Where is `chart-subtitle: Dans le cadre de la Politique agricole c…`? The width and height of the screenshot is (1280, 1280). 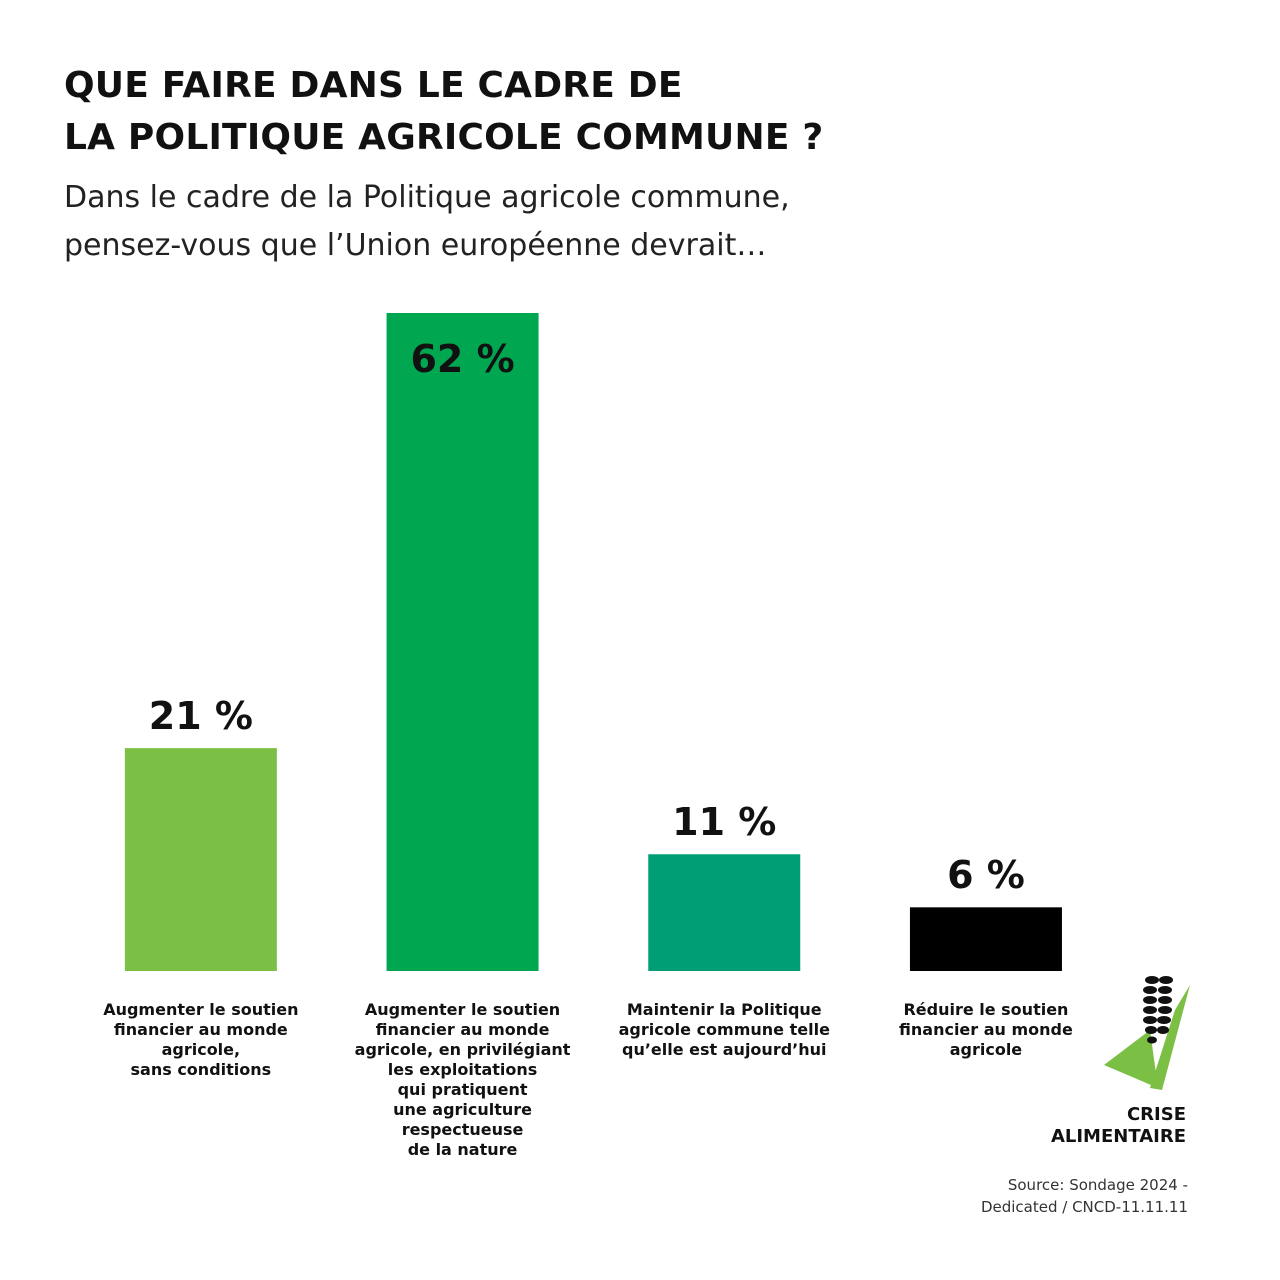
chart-subtitle: Dans le cadre de la Politique agricole c… is located at coordinates (427, 221).